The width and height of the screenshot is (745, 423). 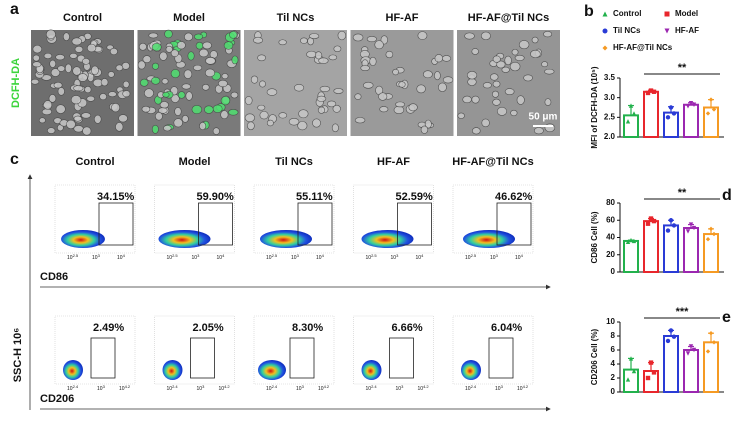 What do you see at coordinates (307, 328) in the screenshot?
I see `gate-percentage: 8.30%` at bounding box center [307, 328].